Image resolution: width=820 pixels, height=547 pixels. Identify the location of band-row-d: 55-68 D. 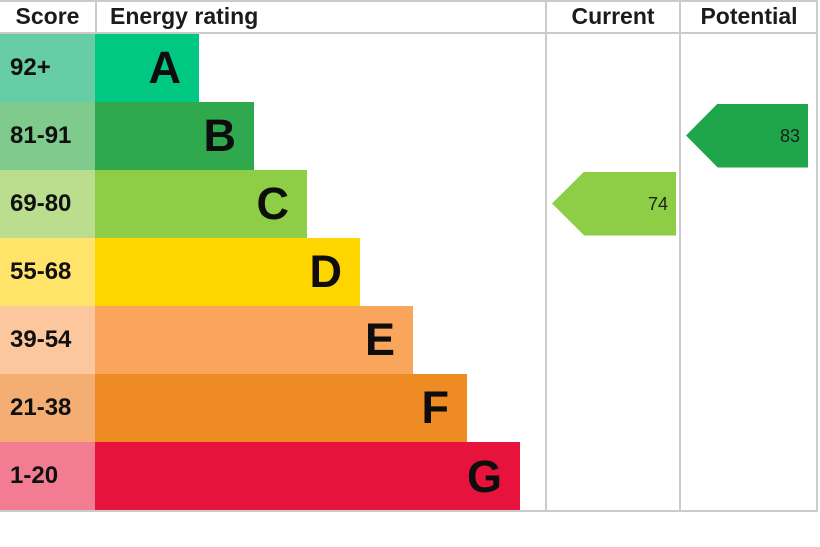
(409, 271).